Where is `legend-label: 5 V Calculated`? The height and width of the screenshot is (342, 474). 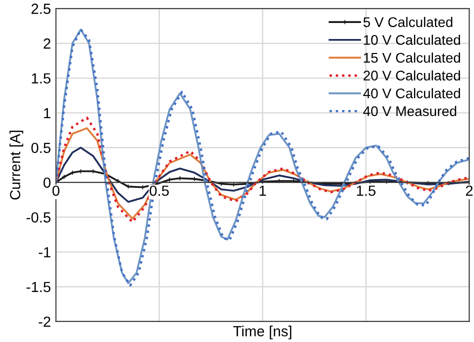
legend-label: 5 V Calculated is located at coordinates (407, 22).